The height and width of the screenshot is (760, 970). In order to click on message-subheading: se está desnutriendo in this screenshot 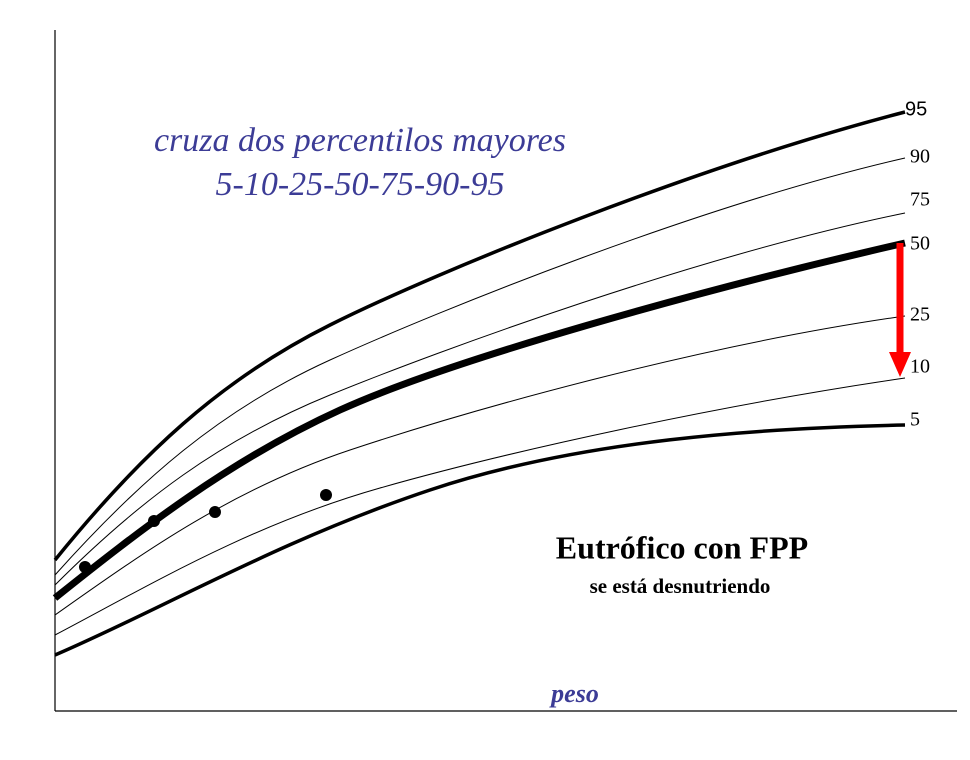, I will do `click(680, 586)`.